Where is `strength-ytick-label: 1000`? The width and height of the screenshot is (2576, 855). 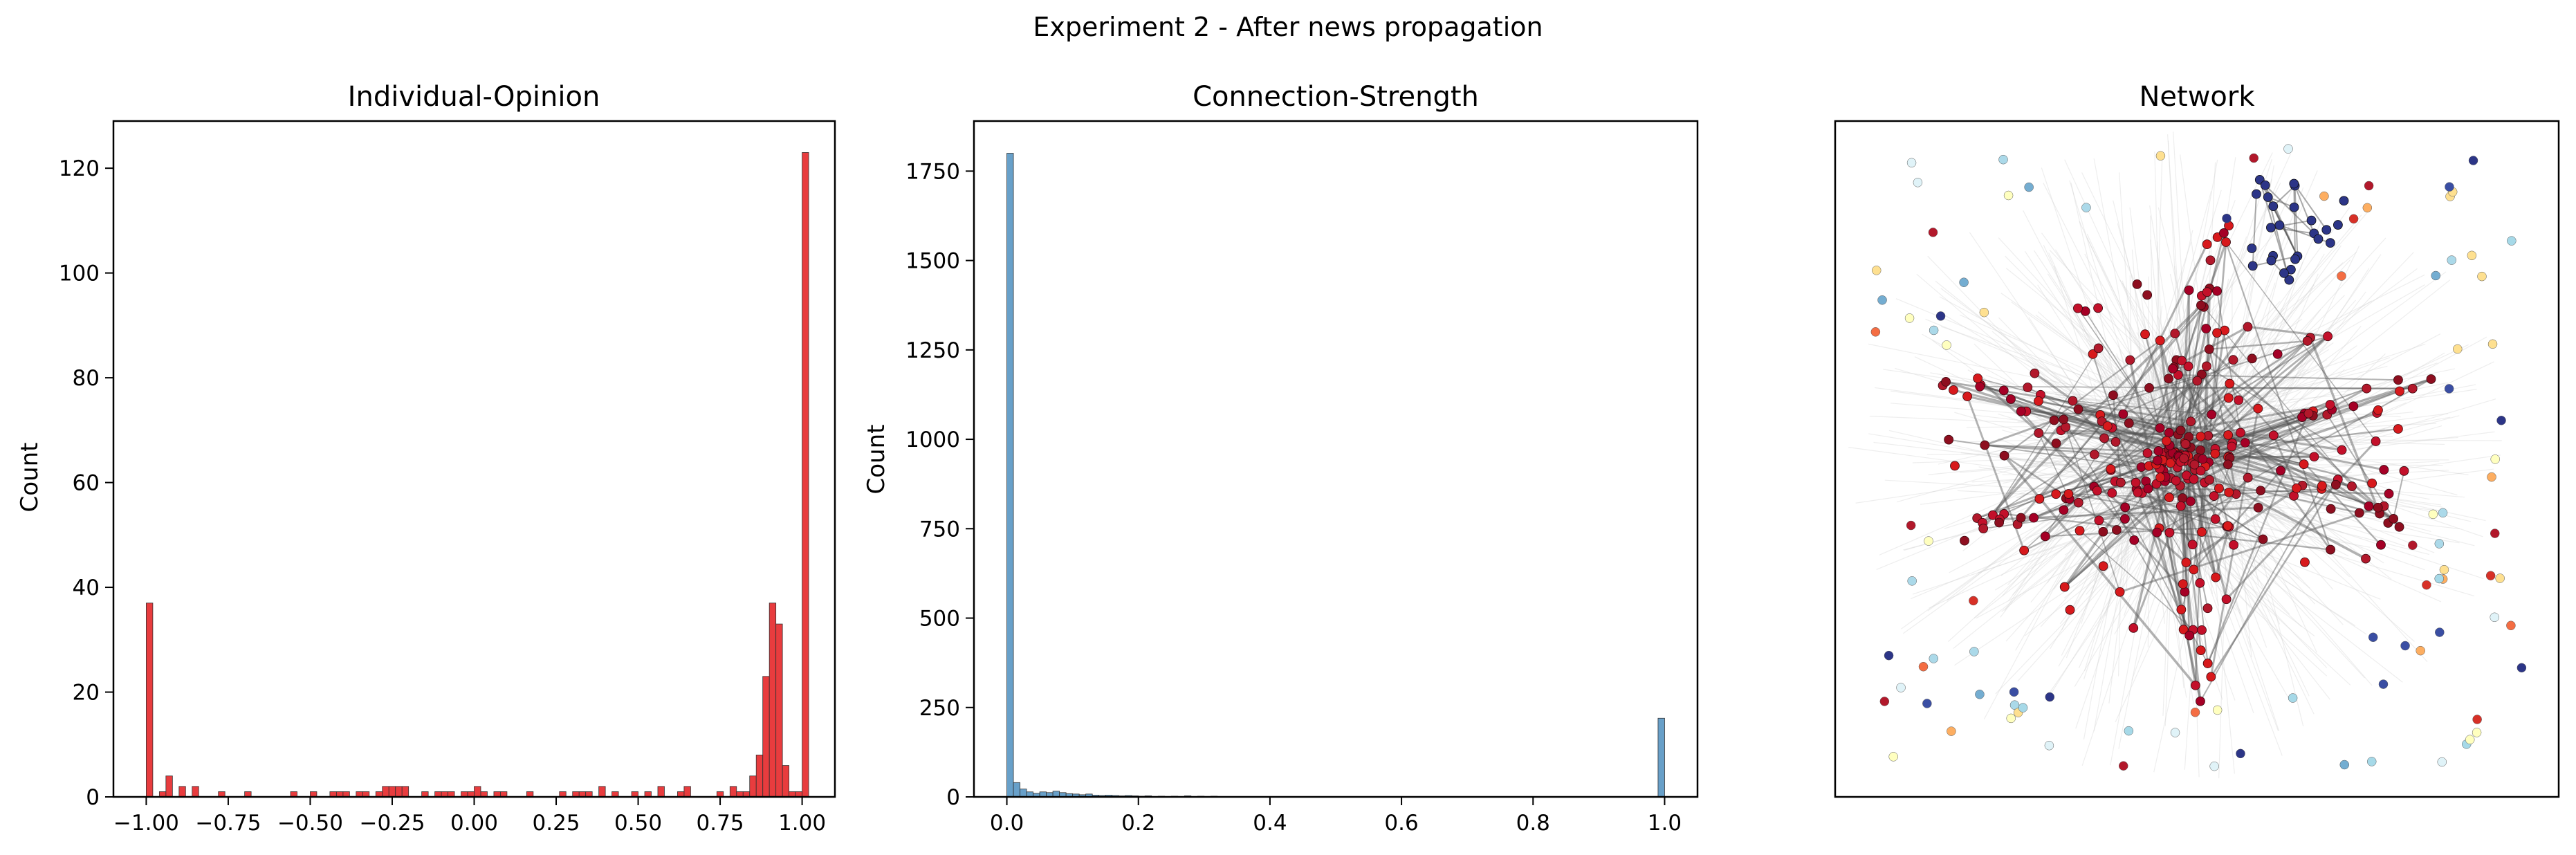 strength-ytick-label: 1000 is located at coordinates (932, 440).